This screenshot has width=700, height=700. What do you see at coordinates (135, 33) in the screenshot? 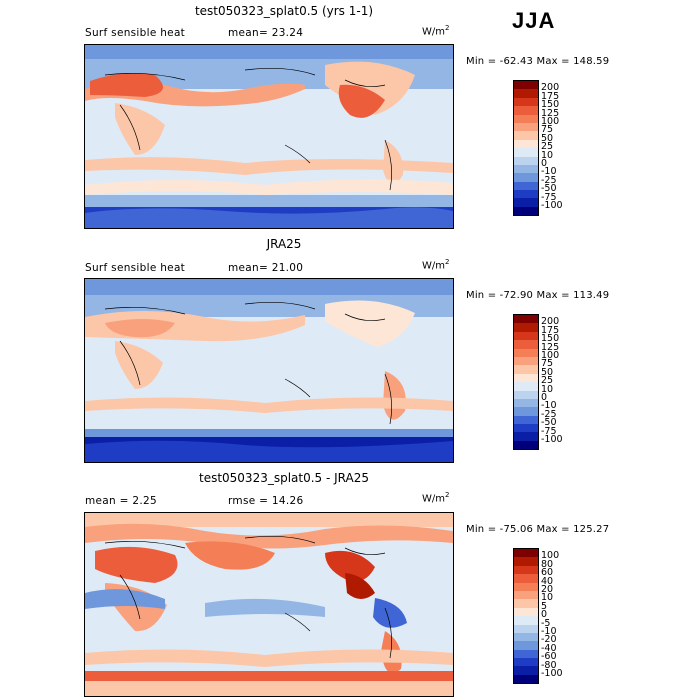
I see `panel-1-variable: Surf sensible heat` at bounding box center [135, 33].